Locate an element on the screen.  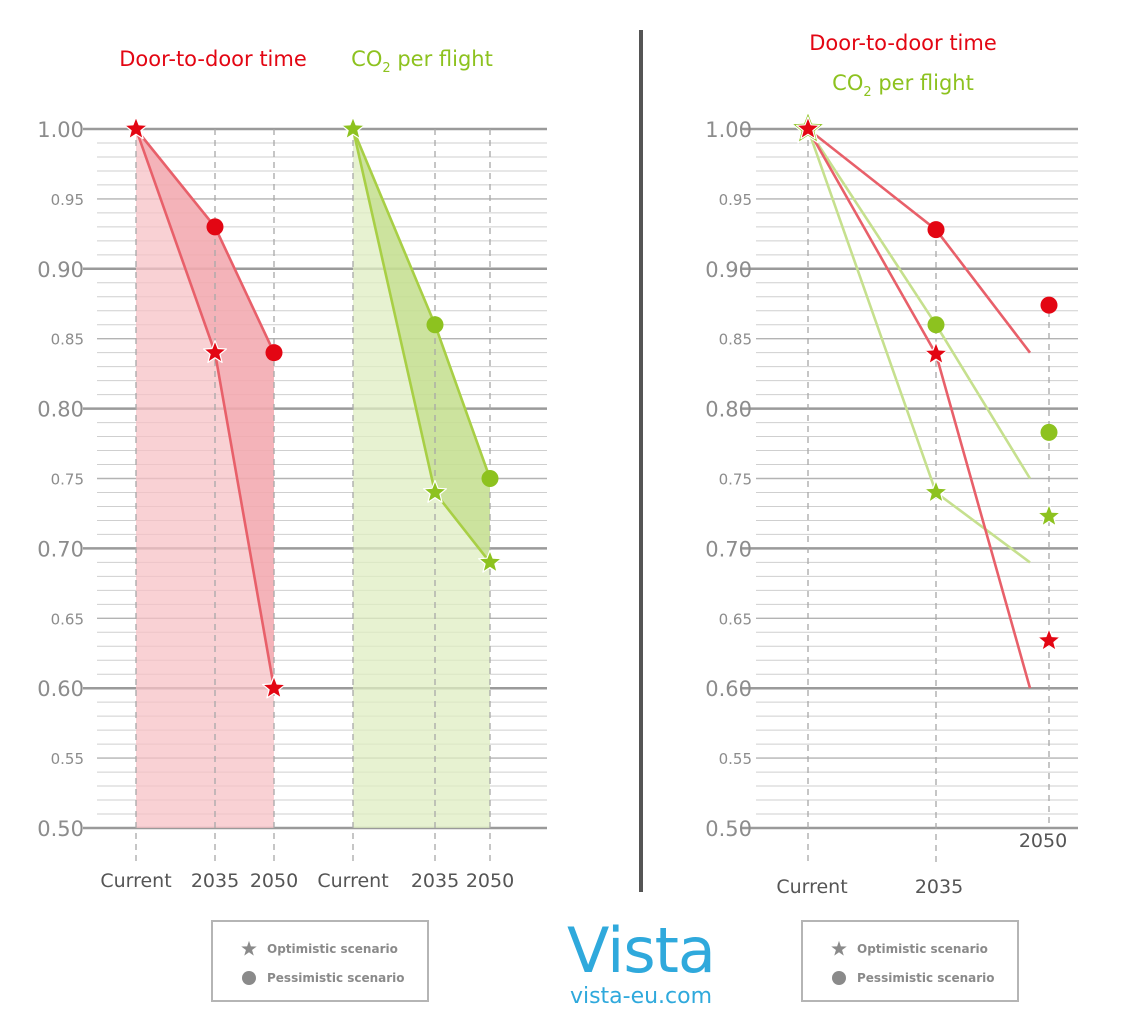
logo-word: Vista is located at coordinates (641, 950).